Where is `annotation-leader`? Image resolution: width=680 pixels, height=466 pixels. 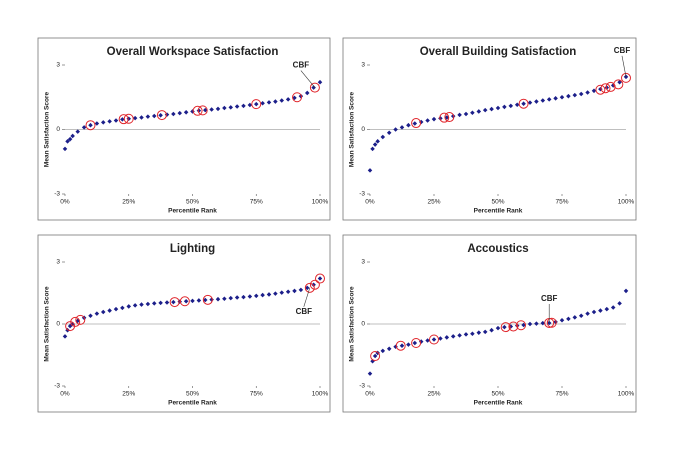 annotation-leader is located at coordinates (308, 79).